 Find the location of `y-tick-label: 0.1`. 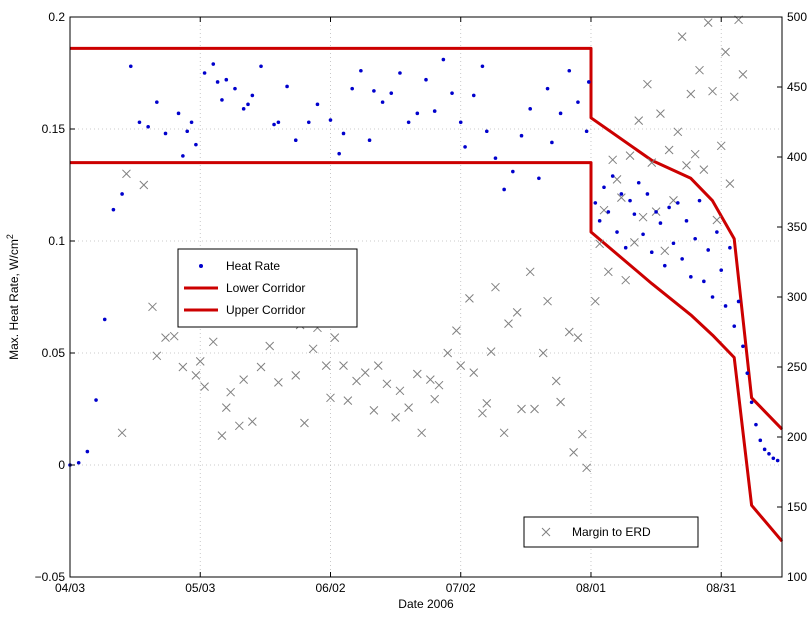

y-tick-label: 0.1 is located at coordinates (56, 241).